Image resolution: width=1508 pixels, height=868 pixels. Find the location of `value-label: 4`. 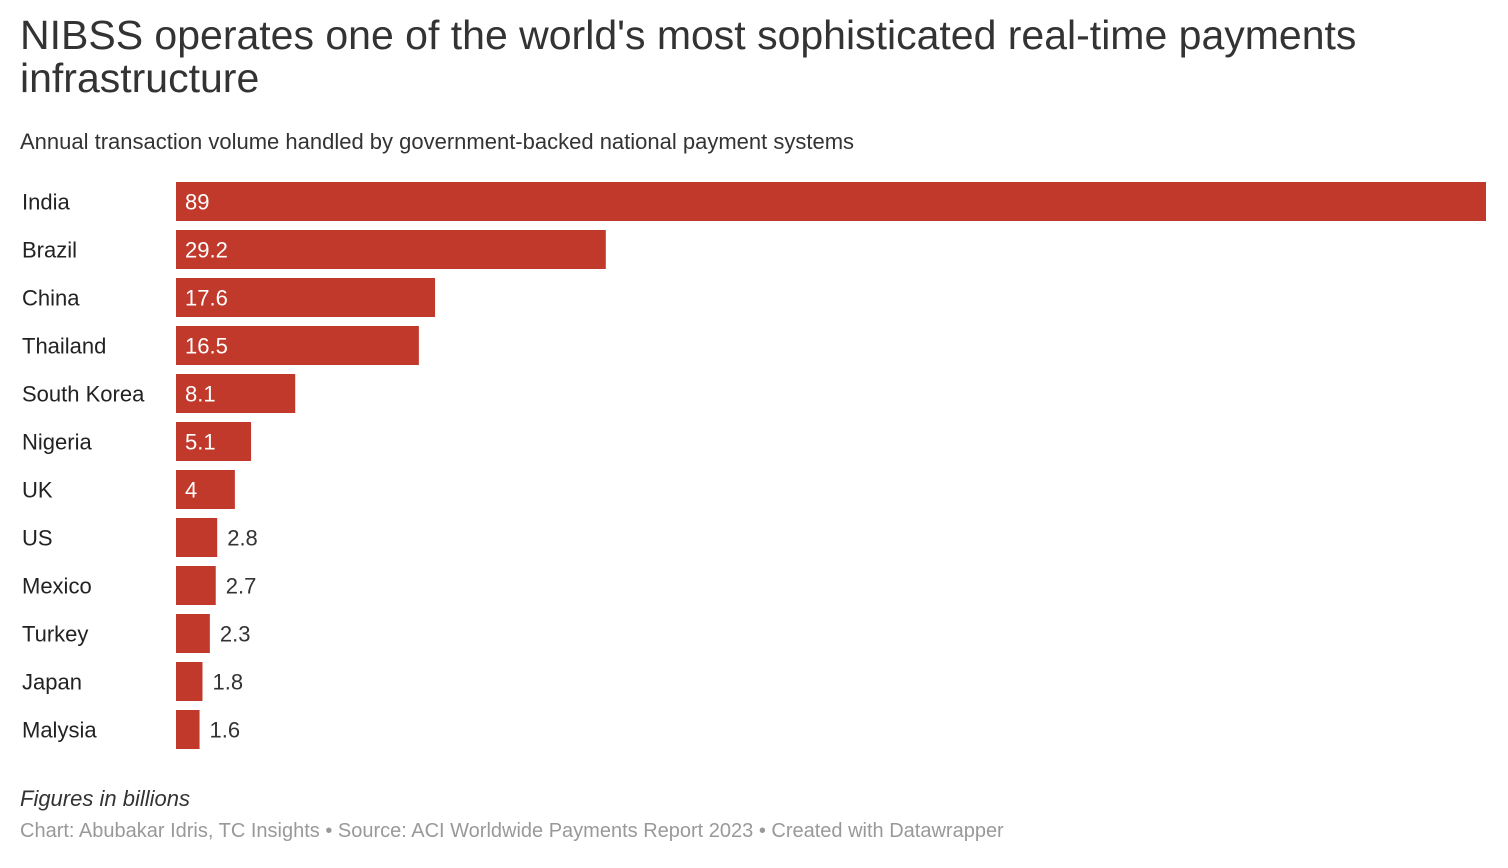

value-label: 4 is located at coordinates (191, 490).